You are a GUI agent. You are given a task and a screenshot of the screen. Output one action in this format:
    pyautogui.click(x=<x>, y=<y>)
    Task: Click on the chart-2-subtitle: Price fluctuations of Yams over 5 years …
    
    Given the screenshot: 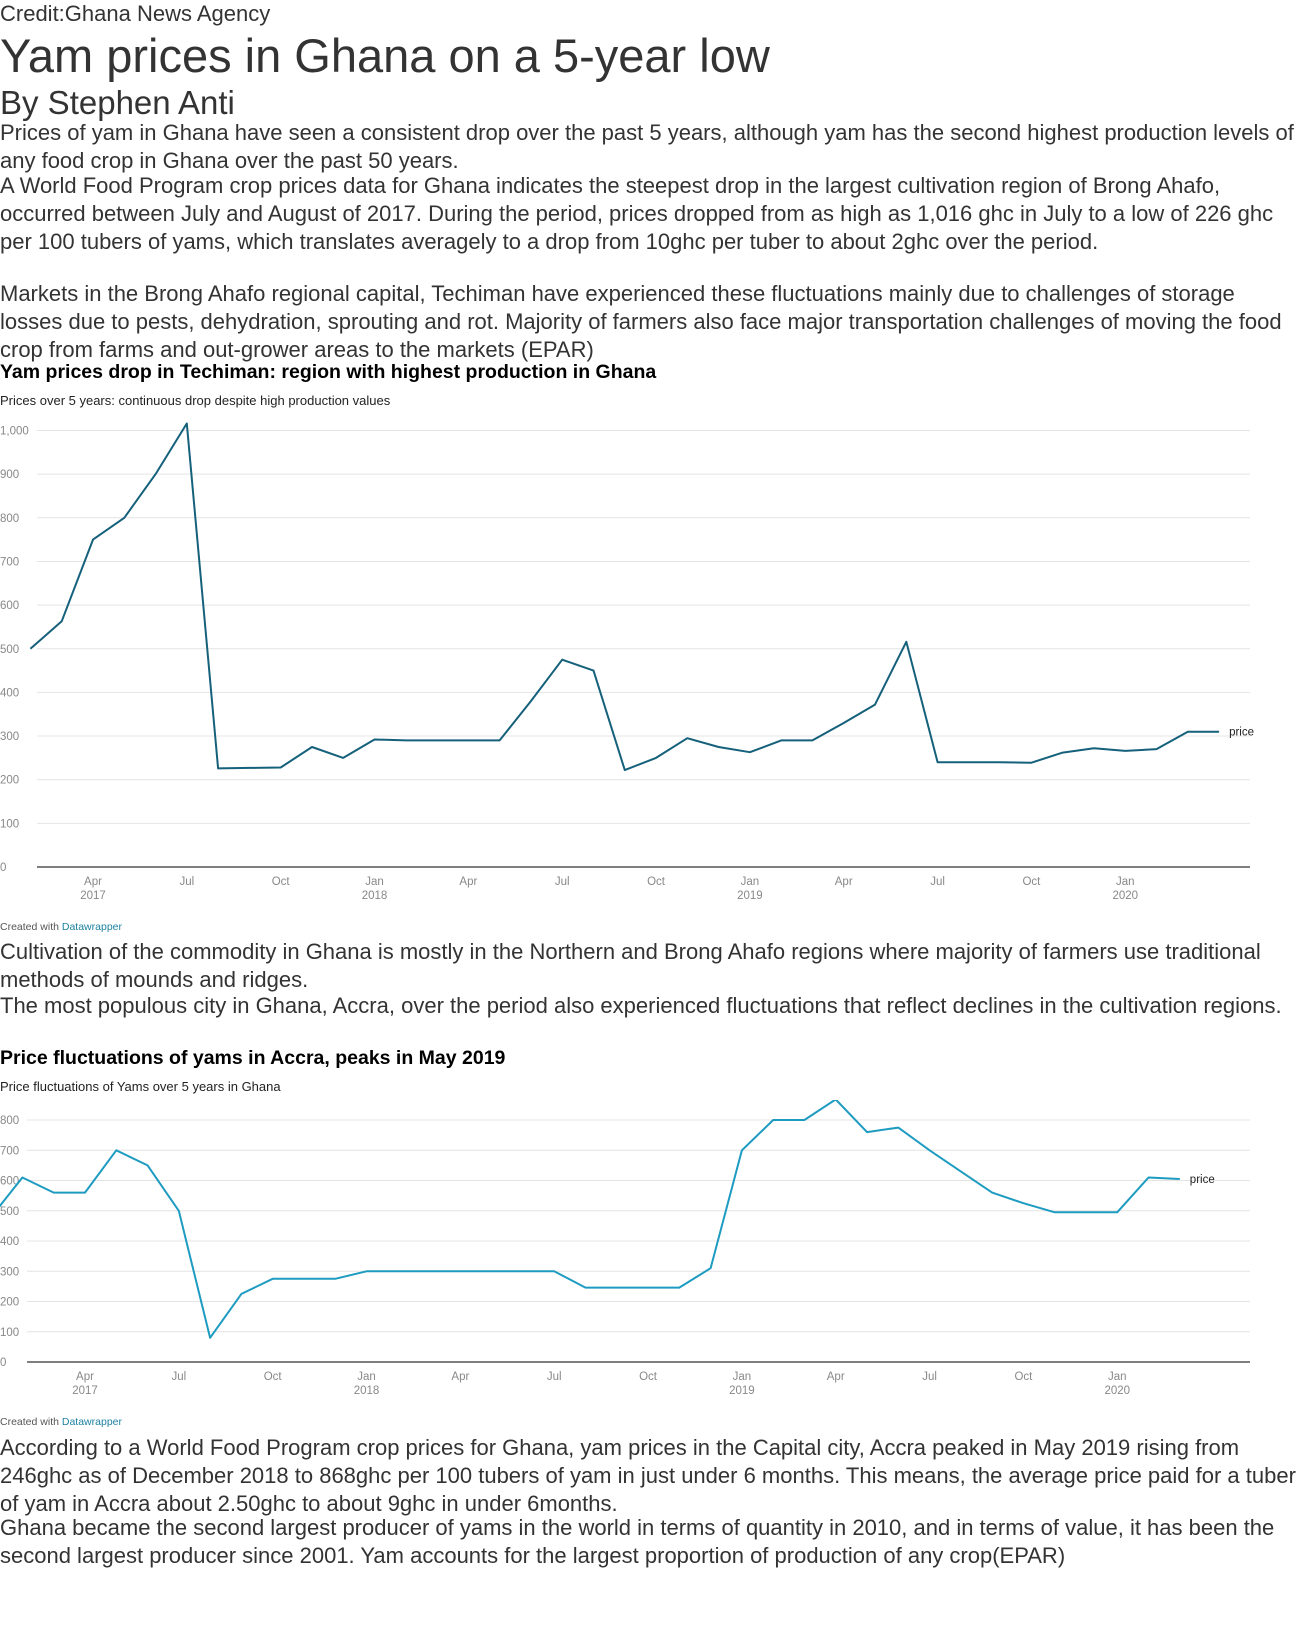 What is the action you would take?
    pyautogui.click(x=140, y=1086)
    